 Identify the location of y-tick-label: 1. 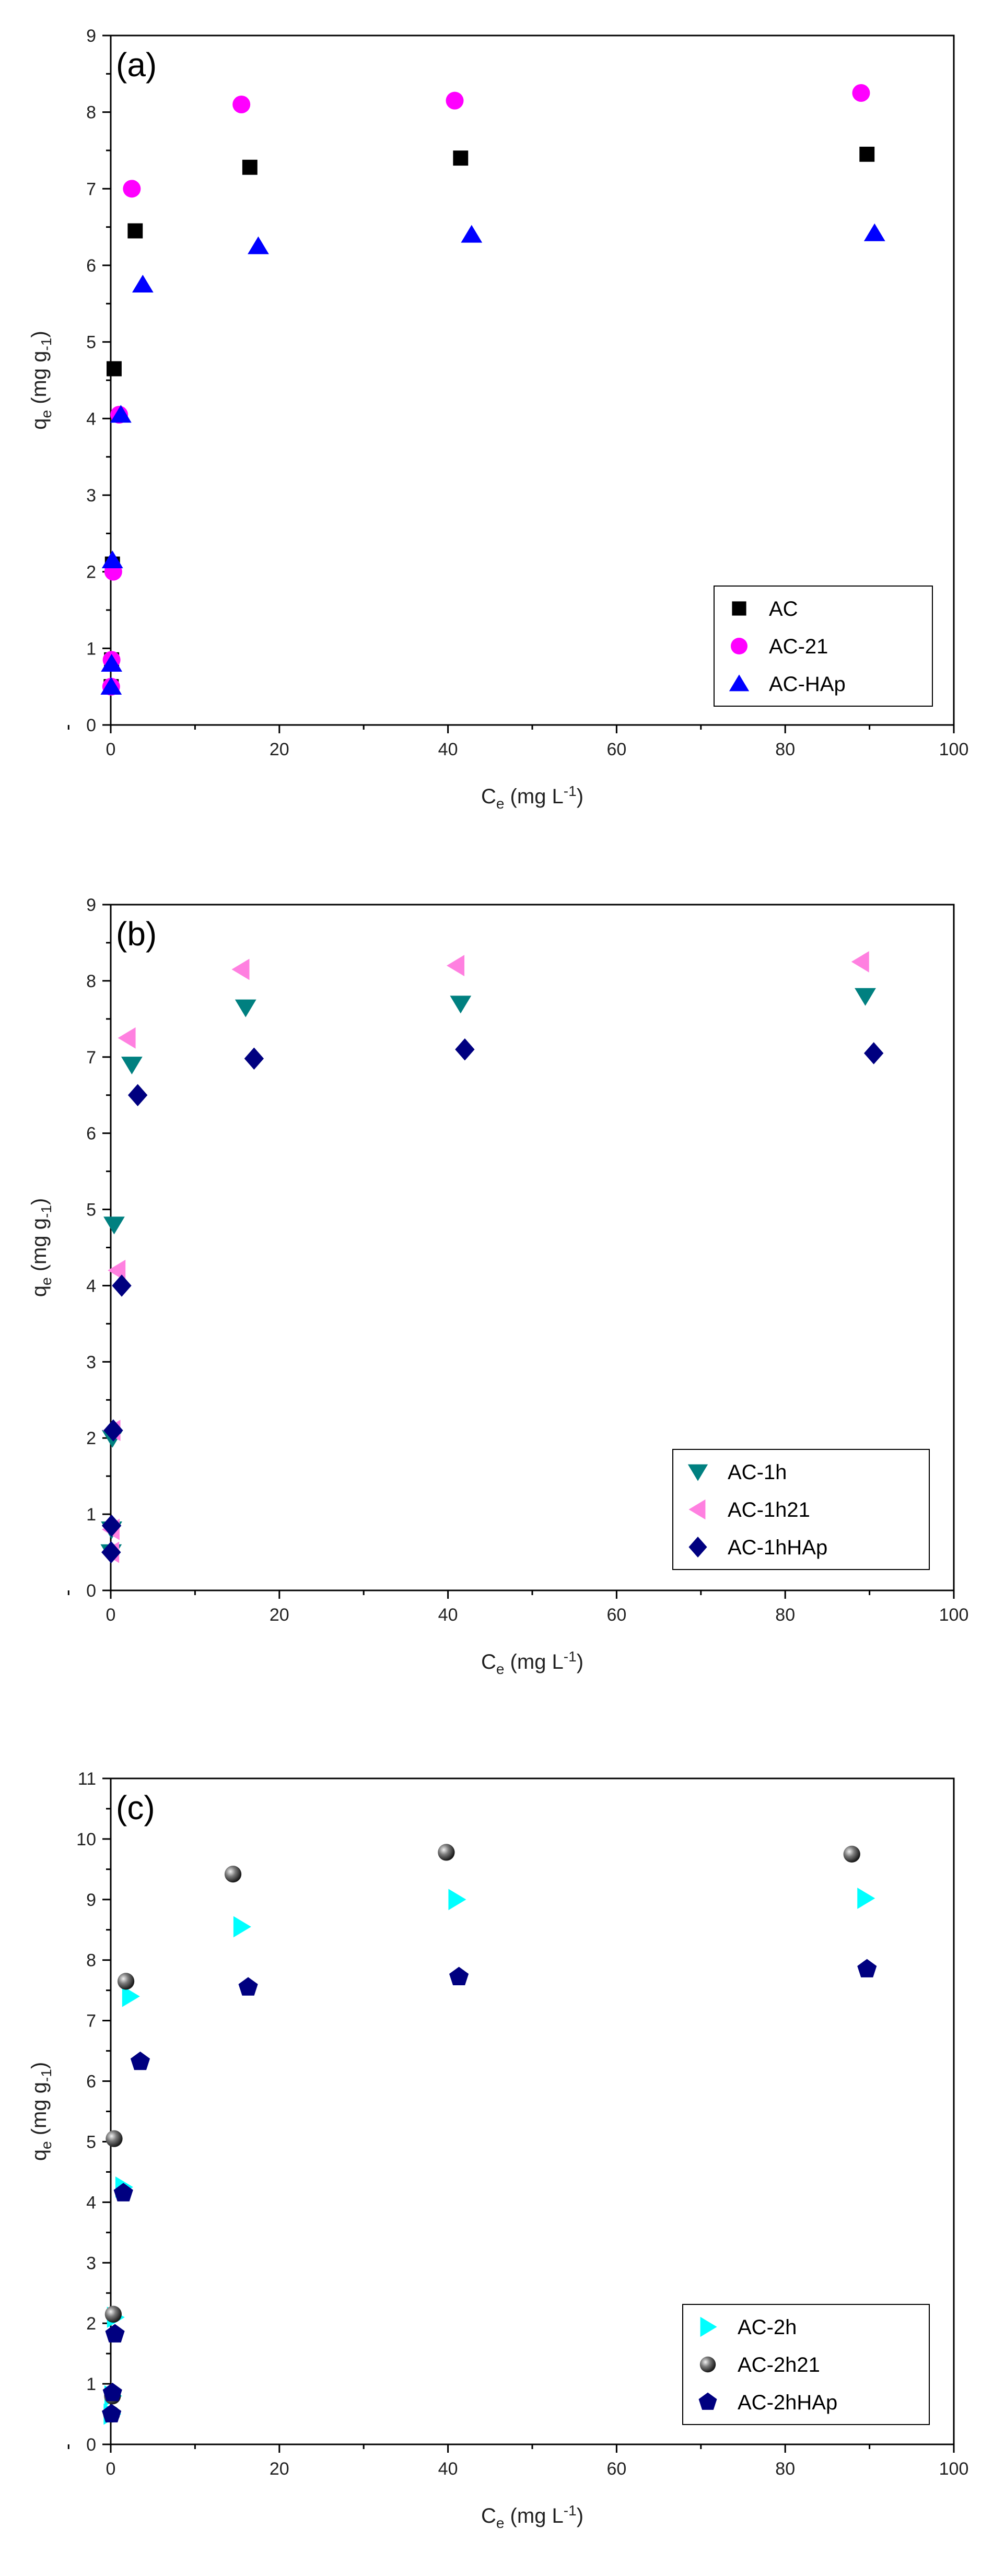
(91, 1515).